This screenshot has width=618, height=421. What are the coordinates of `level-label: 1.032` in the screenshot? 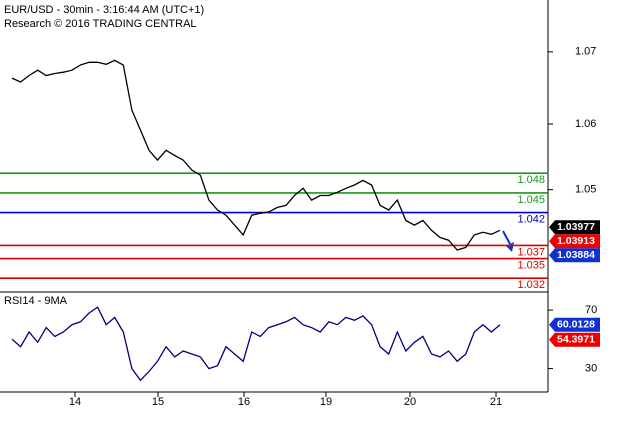 It's located at (531, 285).